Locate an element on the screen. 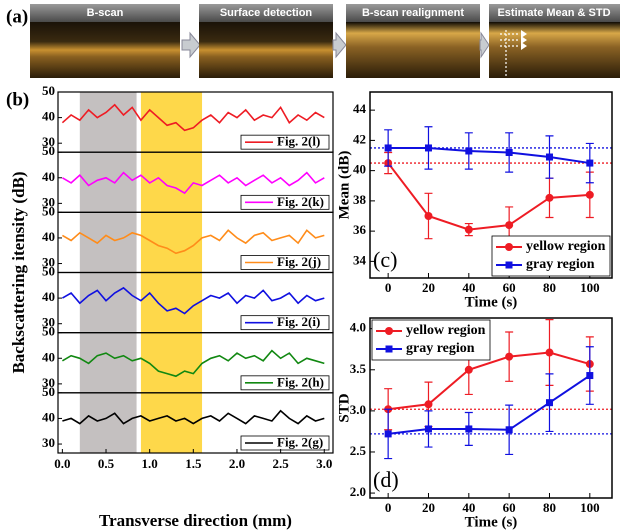 The width and height of the screenshot is (624, 532). y-tick-label: 34 is located at coordinates (360, 259).